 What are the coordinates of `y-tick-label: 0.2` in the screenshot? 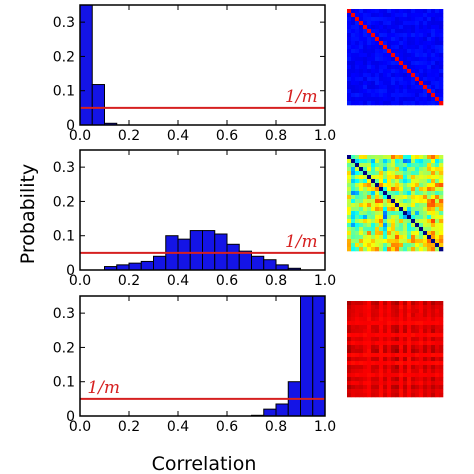 It's located at (64, 57).